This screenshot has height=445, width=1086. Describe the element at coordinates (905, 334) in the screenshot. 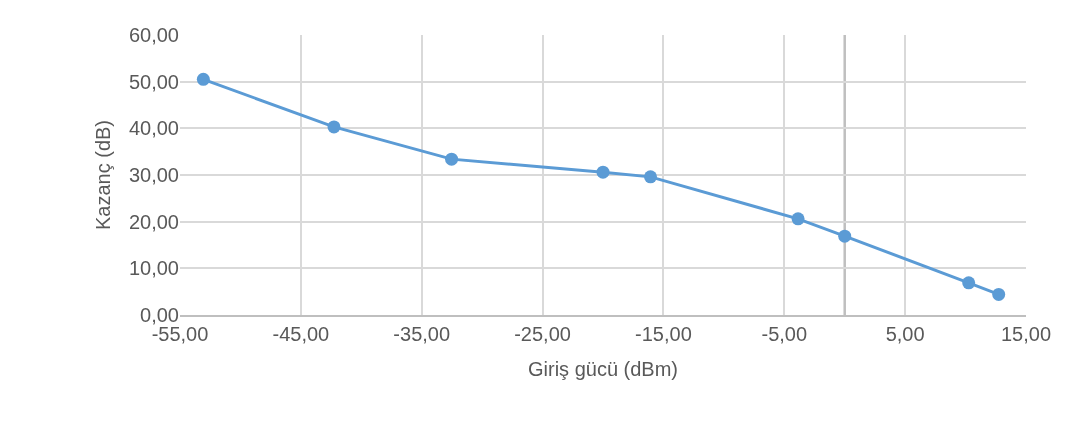

I see `x-tick-label: 5,00` at that location.